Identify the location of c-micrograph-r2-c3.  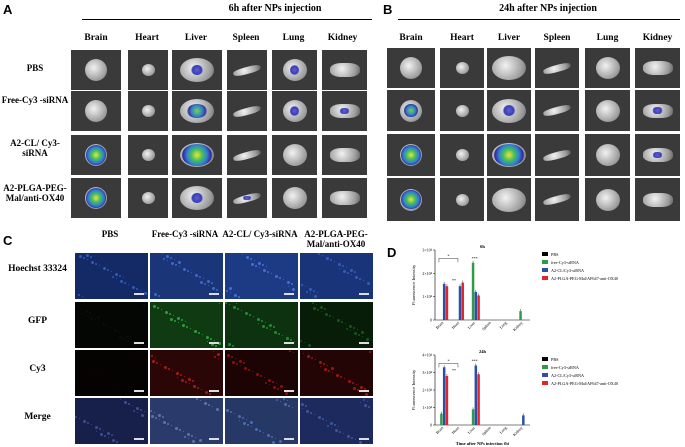
(336, 373).